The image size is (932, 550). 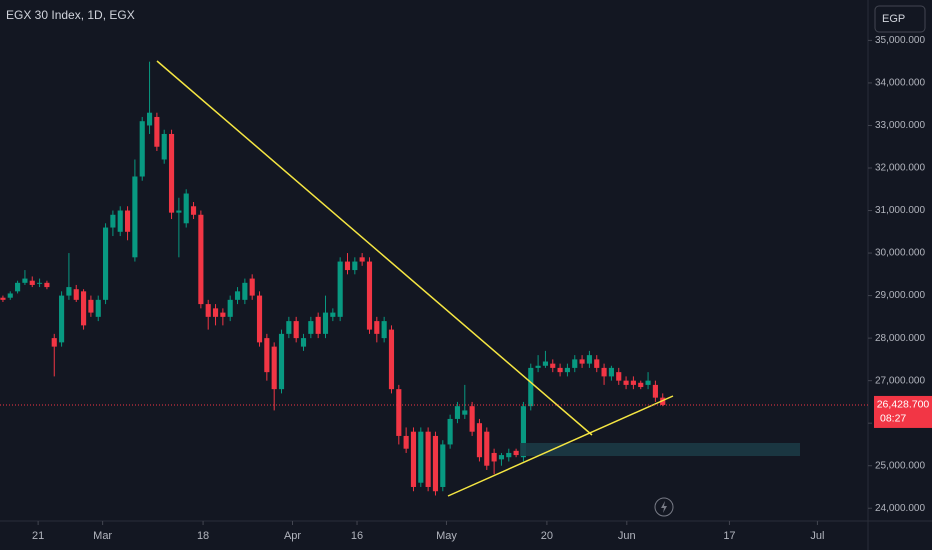 I want to click on last-price-label: 26,428.700, so click(x=903, y=405).